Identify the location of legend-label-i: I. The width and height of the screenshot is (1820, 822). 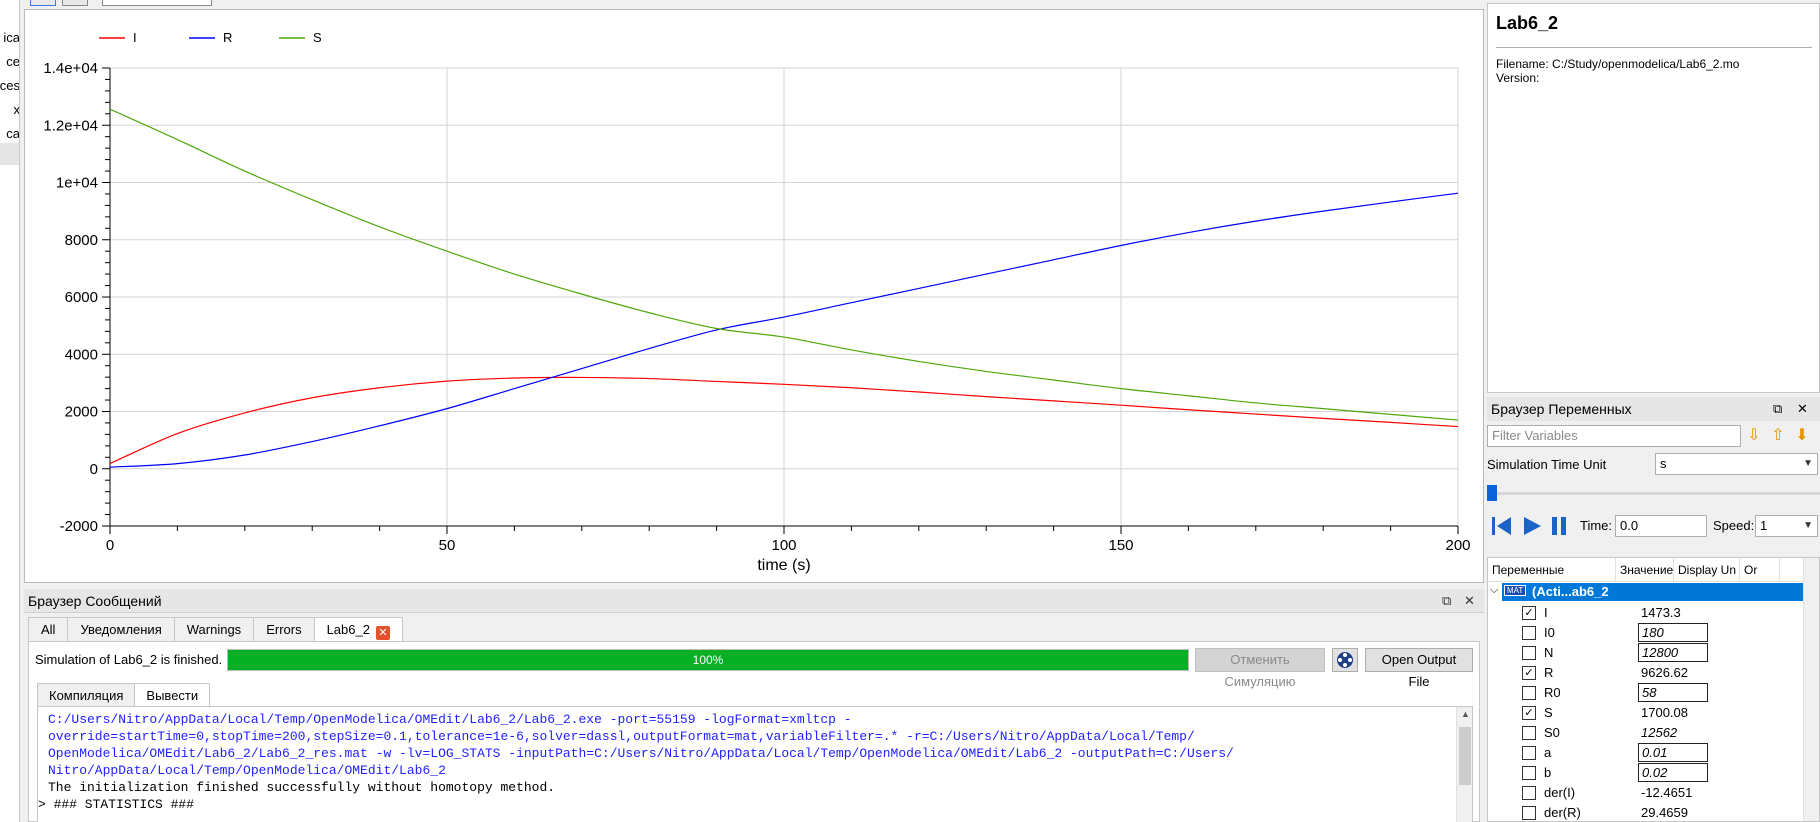
(135, 37).